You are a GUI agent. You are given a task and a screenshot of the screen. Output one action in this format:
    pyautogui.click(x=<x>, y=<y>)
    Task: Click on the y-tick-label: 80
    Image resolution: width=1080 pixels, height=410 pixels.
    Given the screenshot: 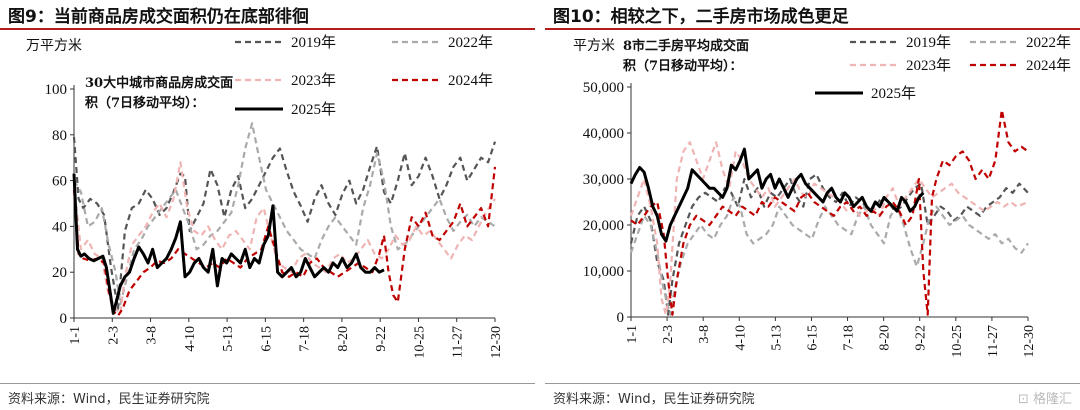 What is the action you would take?
    pyautogui.click(x=59, y=136)
    